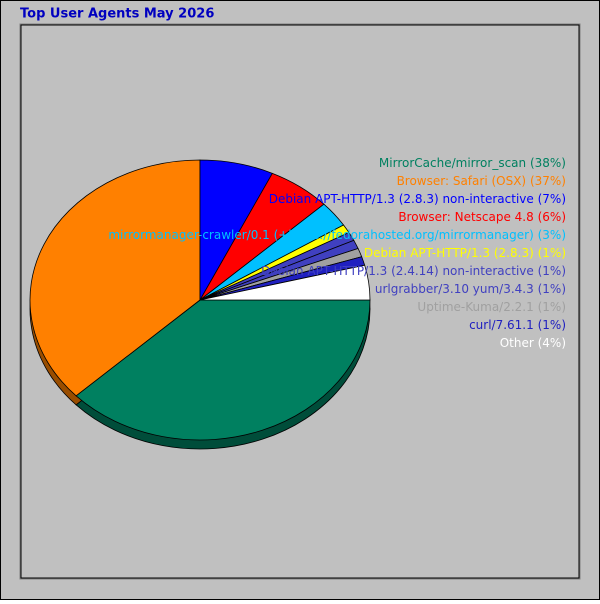 The width and height of the screenshot is (600, 604). I want to click on legend-value: (38%), so click(548, 163).